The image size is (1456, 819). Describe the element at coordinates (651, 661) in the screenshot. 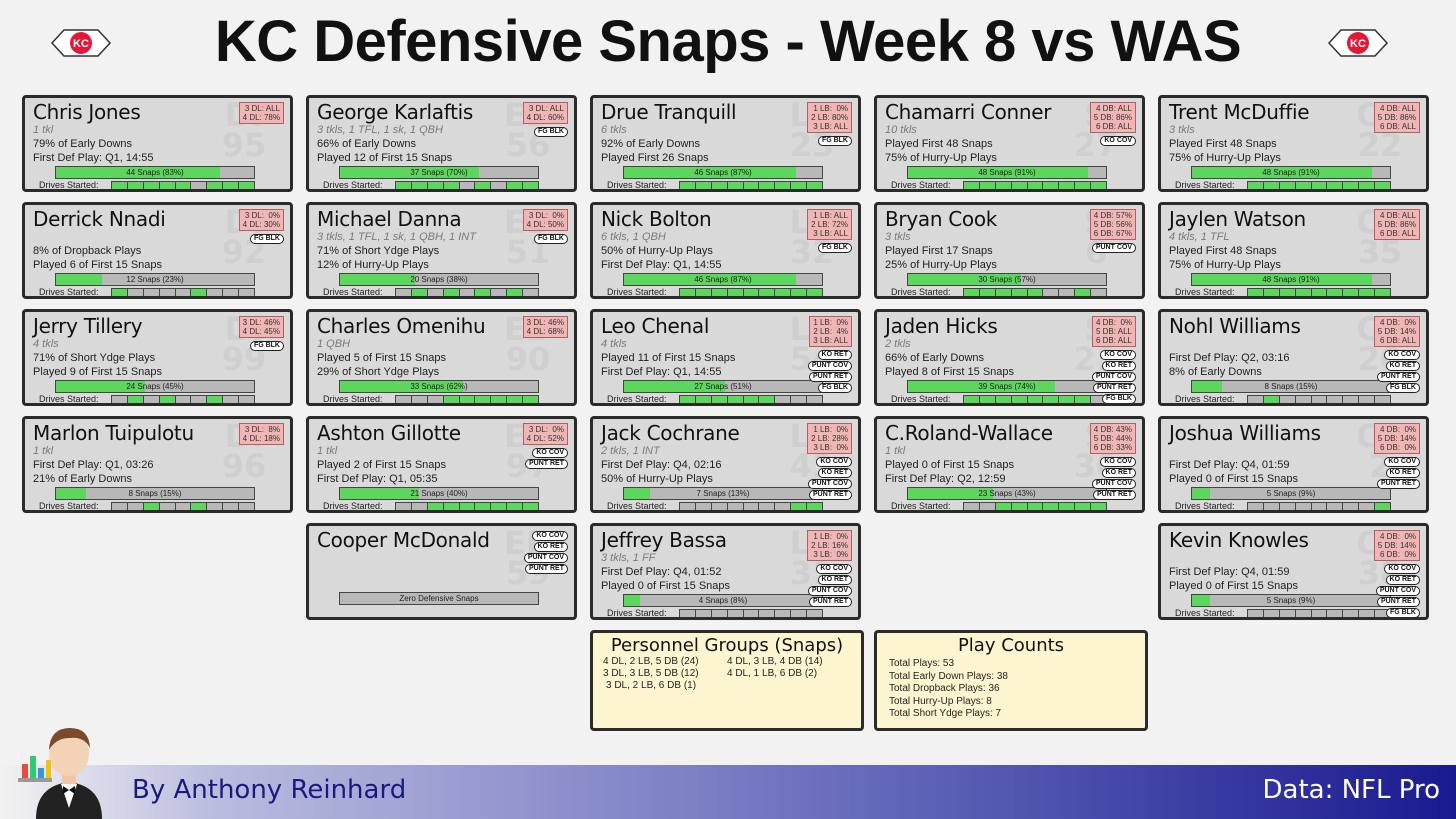

I see `personnel-group-item: 4 DL, 2 LB, 5 DB (24)` at that location.